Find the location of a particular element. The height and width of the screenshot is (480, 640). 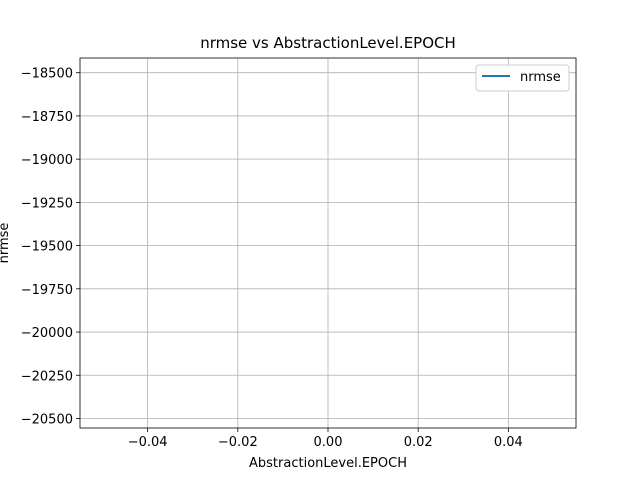

x-tick-label: −0.04 is located at coordinates (148, 442).